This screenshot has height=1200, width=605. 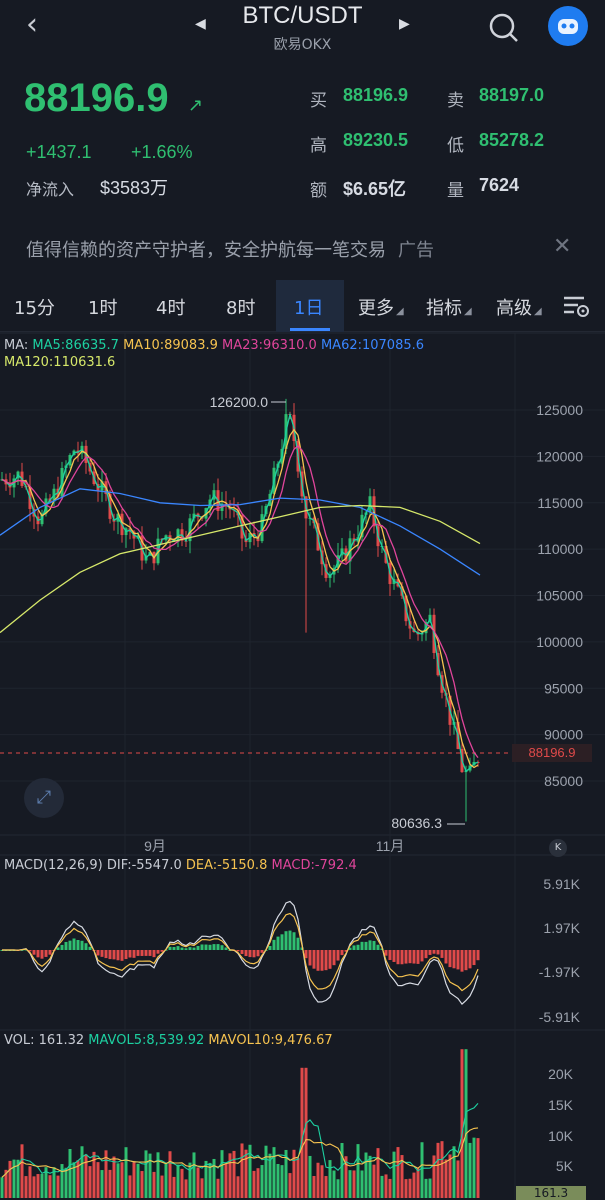 I want to click on price-tick: 85000, so click(x=563, y=781).